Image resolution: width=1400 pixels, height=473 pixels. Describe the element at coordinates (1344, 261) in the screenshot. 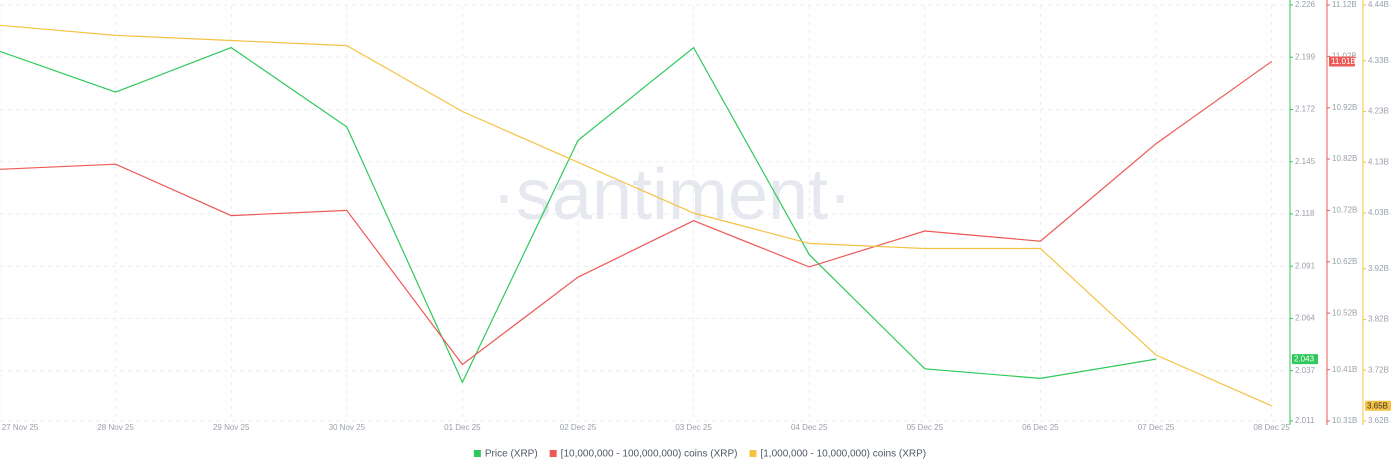

I see `y-tick-label: 10.62B` at that location.